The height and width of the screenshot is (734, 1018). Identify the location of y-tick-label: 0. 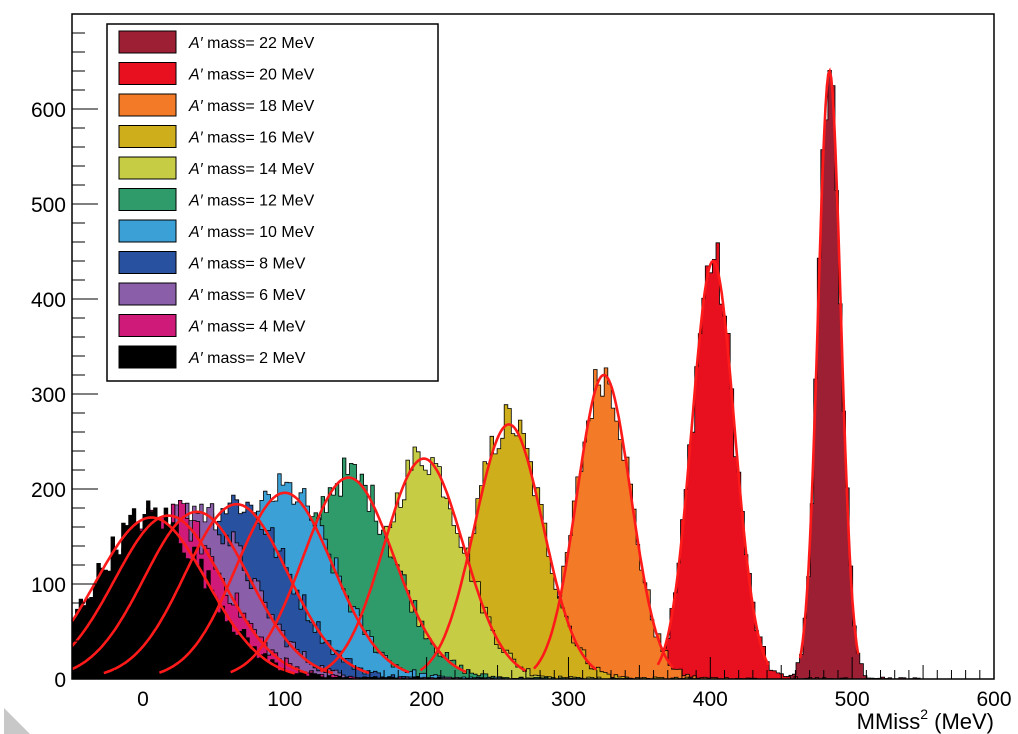
(60, 680).